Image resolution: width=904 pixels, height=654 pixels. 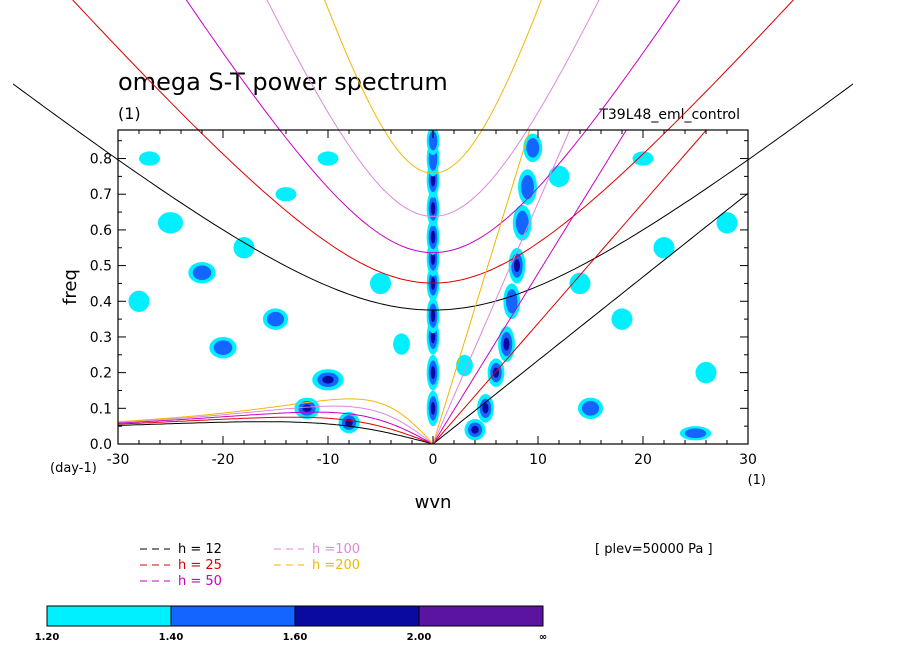 What do you see at coordinates (200, 581) in the screenshot?
I see `legend-label: h = 50` at bounding box center [200, 581].